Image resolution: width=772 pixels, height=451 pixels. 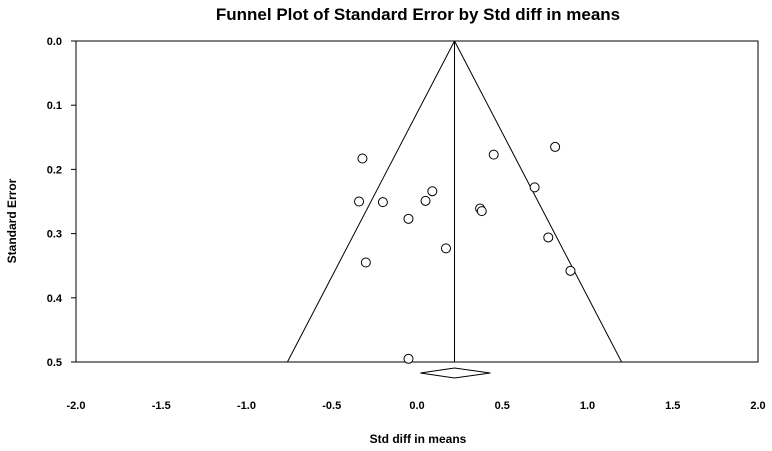 What do you see at coordinates (672, 406) in the screenshot?
I see `x-tick-label: 1.5` at bounding box center [672, 406].